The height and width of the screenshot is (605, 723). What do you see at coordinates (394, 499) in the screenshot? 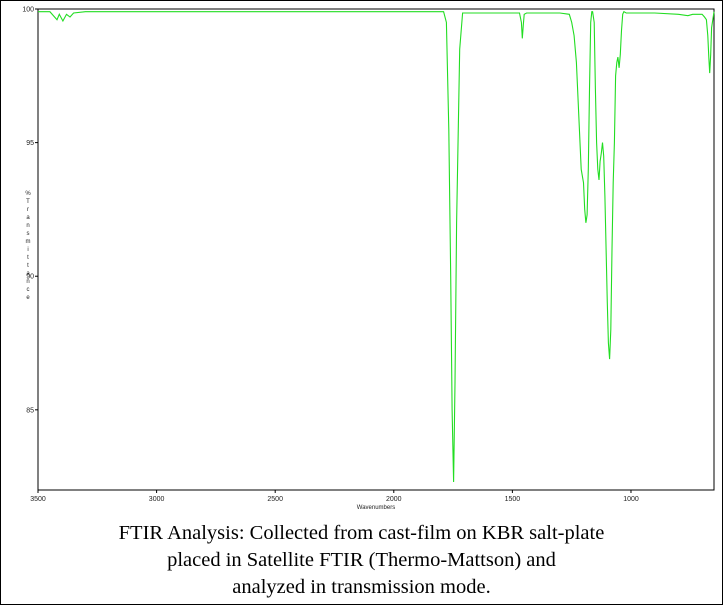
I see `x-tick-label: 2000` at bounding box center [394, 499].